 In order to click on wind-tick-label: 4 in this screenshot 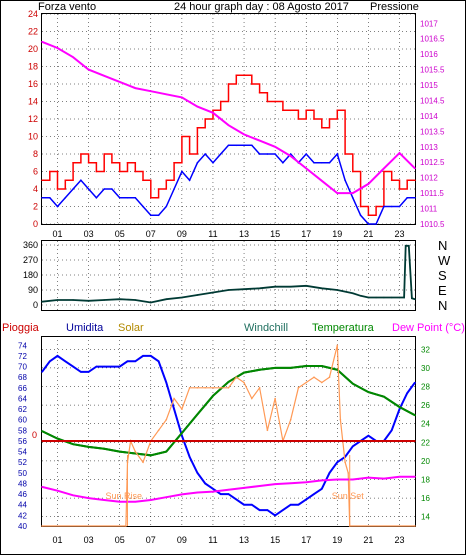, I will do `click(35, 189)`.